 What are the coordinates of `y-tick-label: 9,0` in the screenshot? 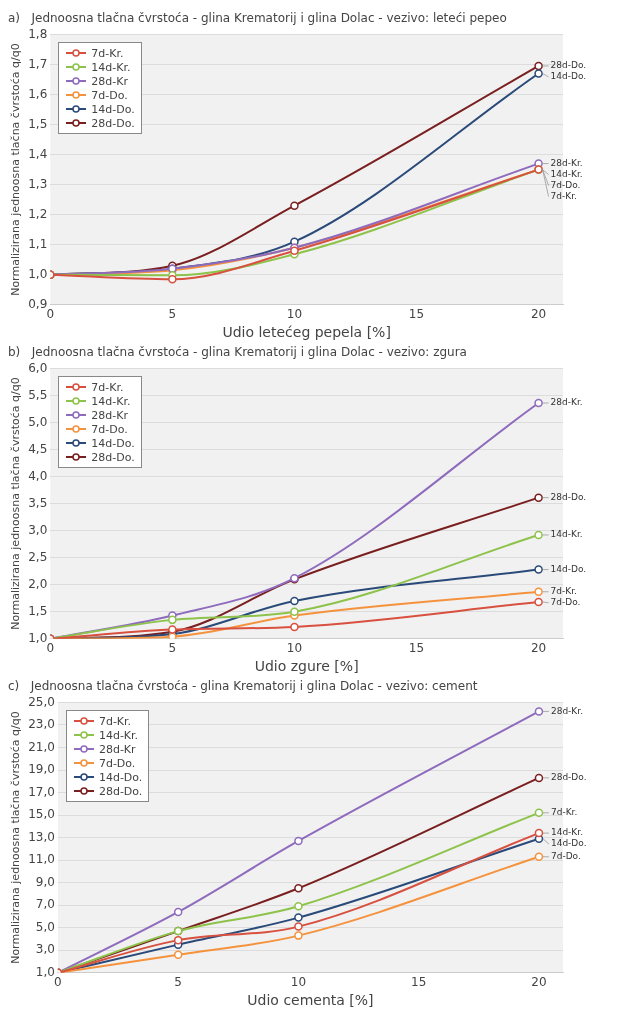 It's located at (45, 881).